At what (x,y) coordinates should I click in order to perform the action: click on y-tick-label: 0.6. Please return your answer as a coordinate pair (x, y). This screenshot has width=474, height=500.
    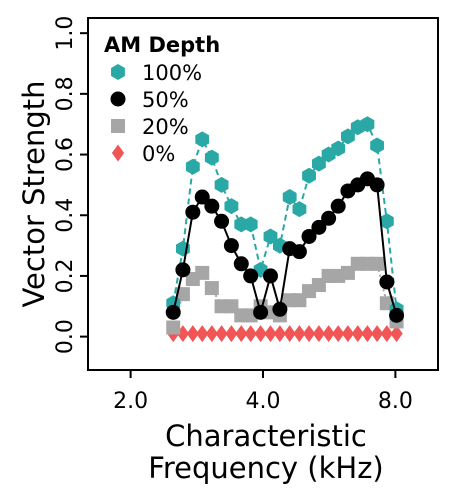
    Looking at the image, I should click on (65, 154).